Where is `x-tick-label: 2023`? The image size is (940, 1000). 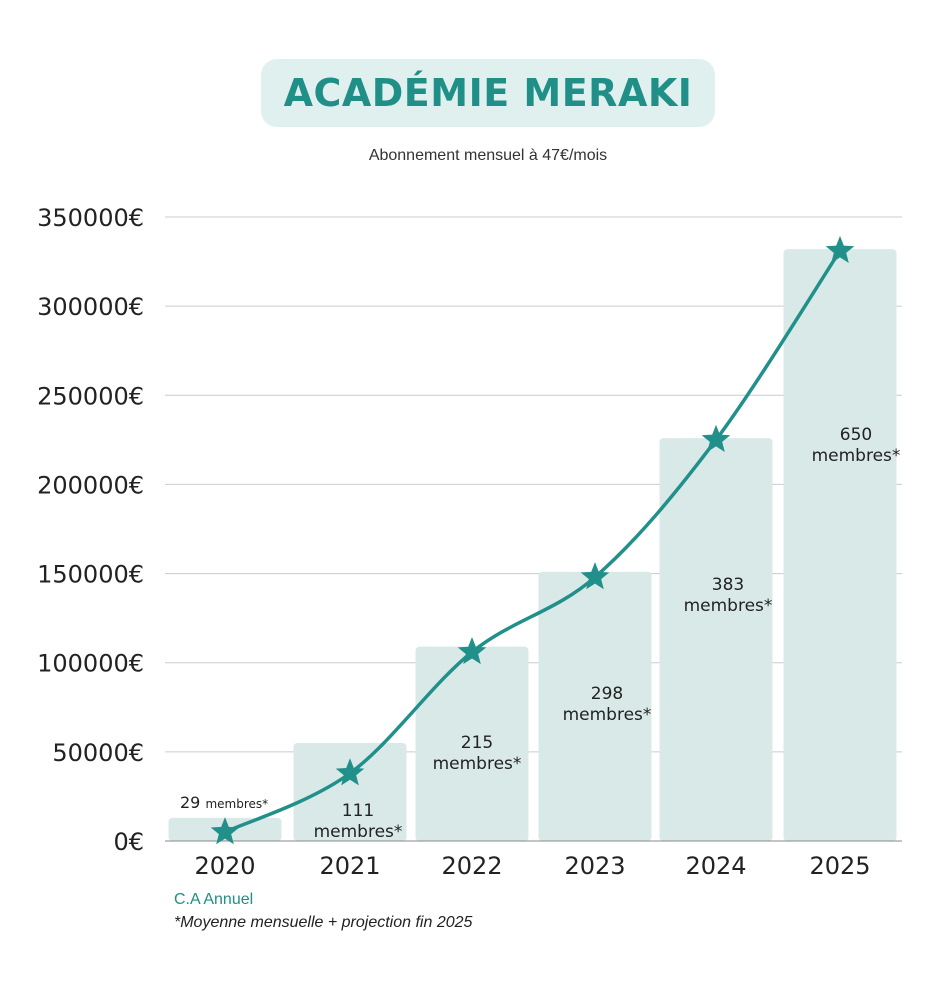 x-tick-label: 2023 is located at coordinates (594, 866).